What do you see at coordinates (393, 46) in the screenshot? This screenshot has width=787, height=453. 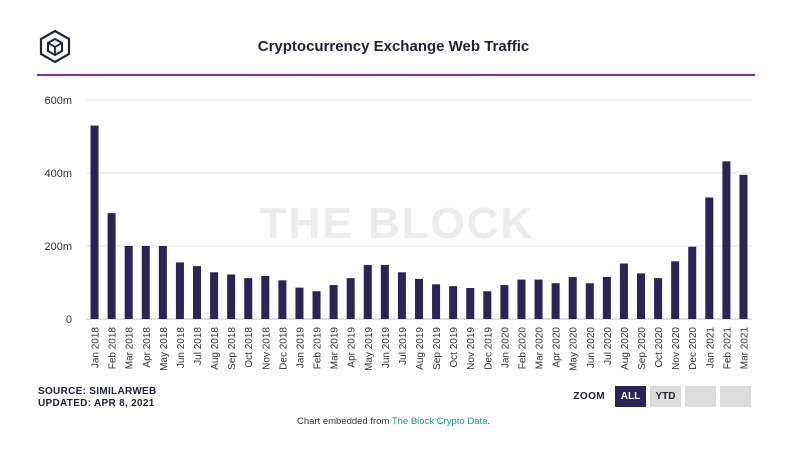 I see `chart-title: Cryptocurrency Exchange Web Traffic` at bounding box center [393, 46].